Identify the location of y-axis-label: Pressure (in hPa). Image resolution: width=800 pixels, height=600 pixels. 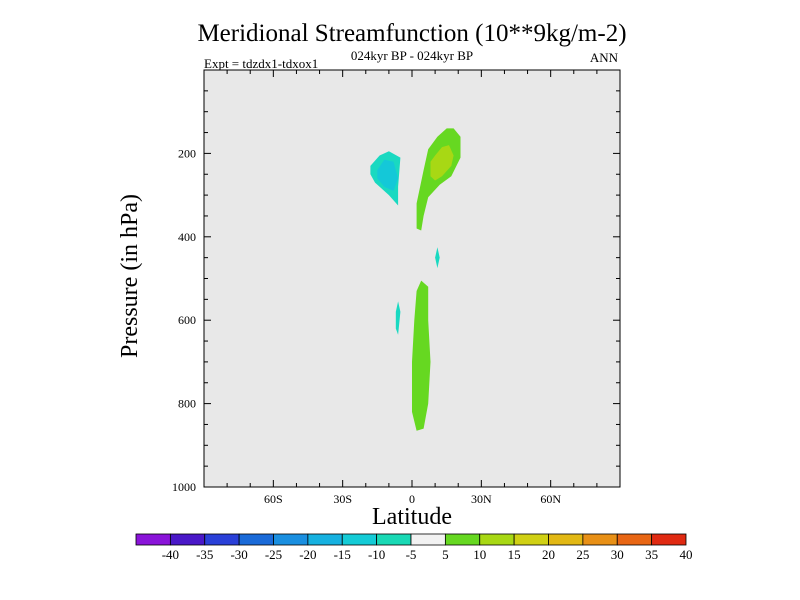
(130, 276).